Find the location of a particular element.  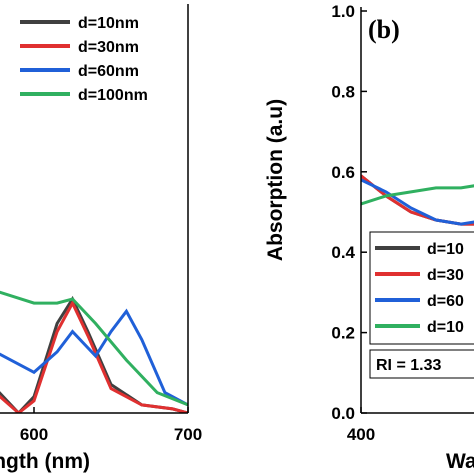

x-axis-title-b: Wa is located at coordinates (460, 461).